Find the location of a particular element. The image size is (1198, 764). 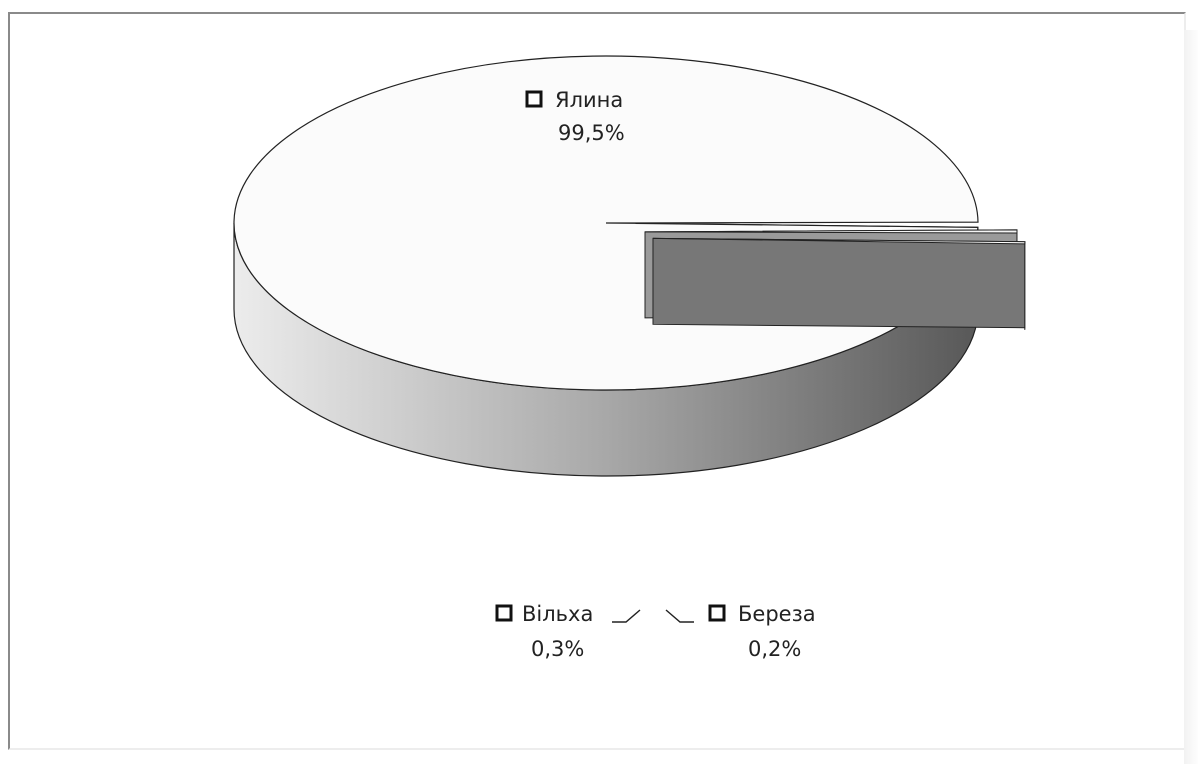

label-marker-yalyna-icon is located at coordinates (534, 99).